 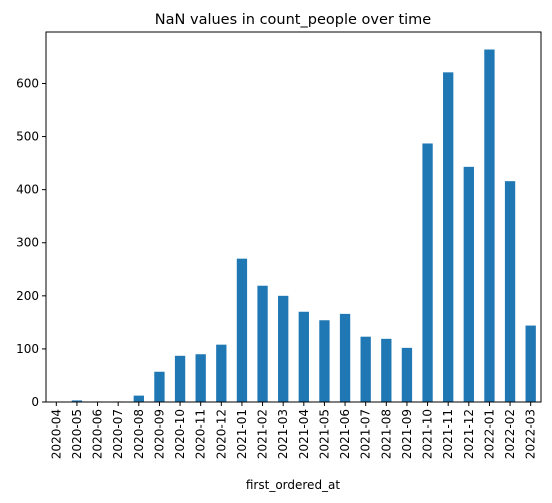 What do you see at coordinates (56, 434) in the screenshot?
I see `x-tick-label: 2020-04` at bounding box center [56, 434].